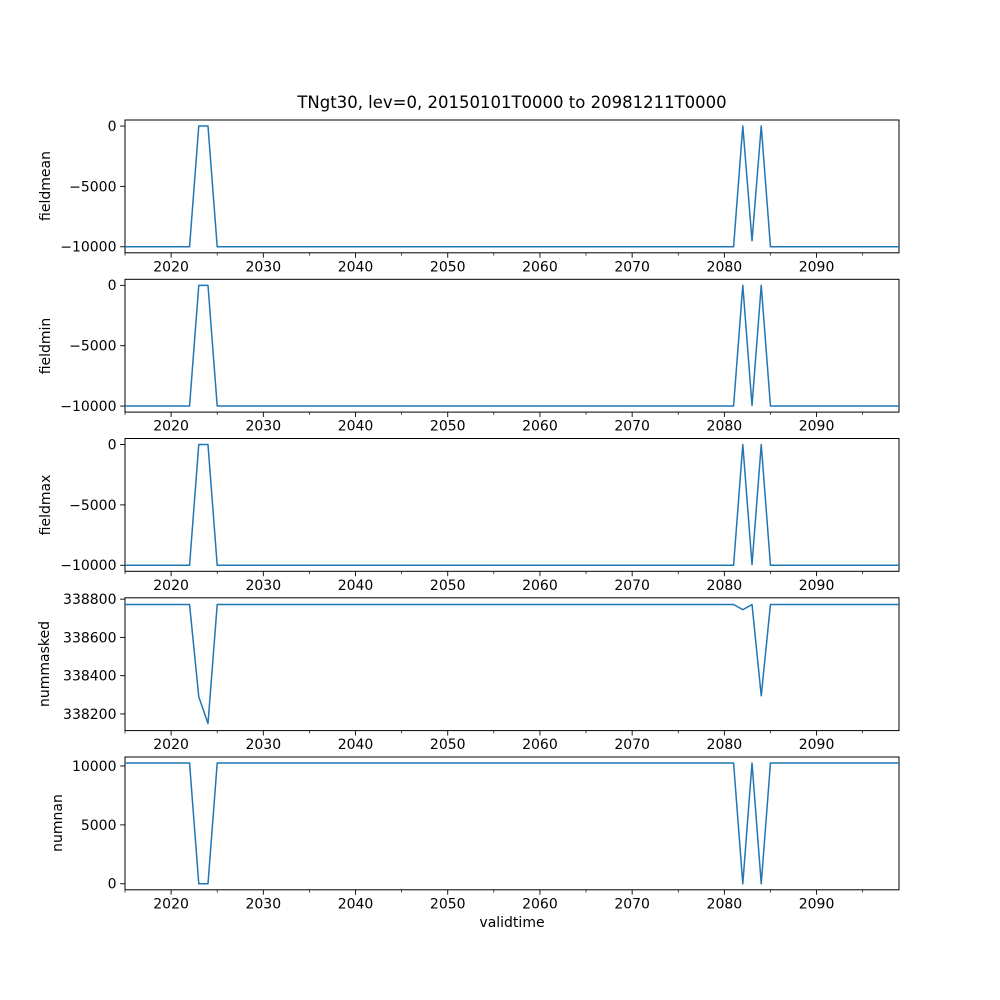 The height and width of the screenshot is (1000, 1000). What do you see at coordinates (99, 826) in the screenshot?
I see `y-tick-label: 5000` at bounding box center [99, 826].